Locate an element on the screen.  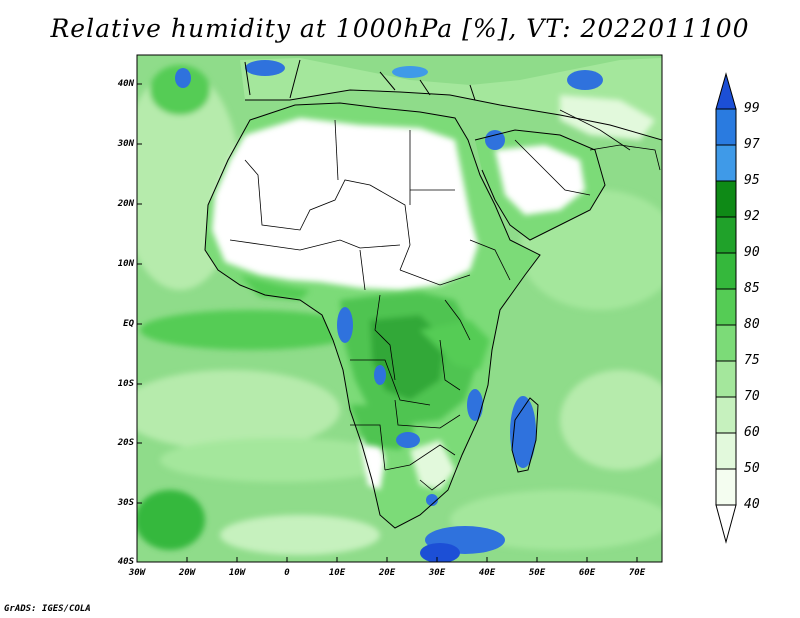
moist-regions is located at coordinates (365, 362).